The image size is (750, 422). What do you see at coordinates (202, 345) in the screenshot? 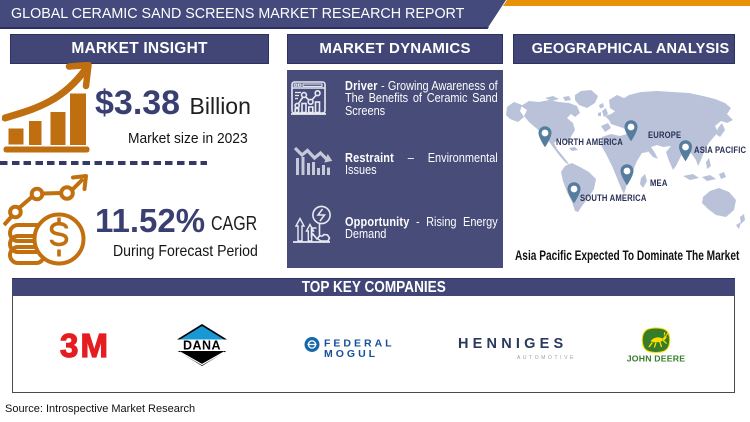
I see `svg-text: DANA` at bounding box center [202, 345].